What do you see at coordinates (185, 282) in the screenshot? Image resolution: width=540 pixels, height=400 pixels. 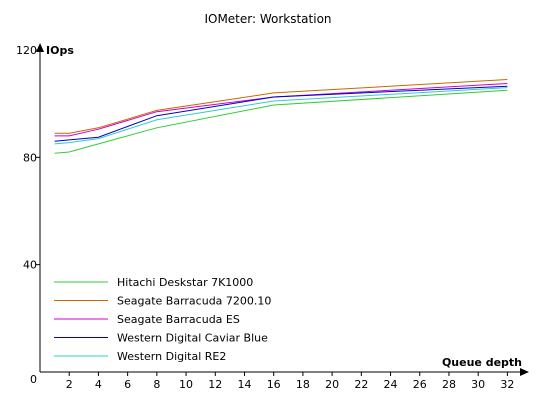 I see `legend-label: Hitachi Deskstar 7K1000` at bounding box center [185, 282].